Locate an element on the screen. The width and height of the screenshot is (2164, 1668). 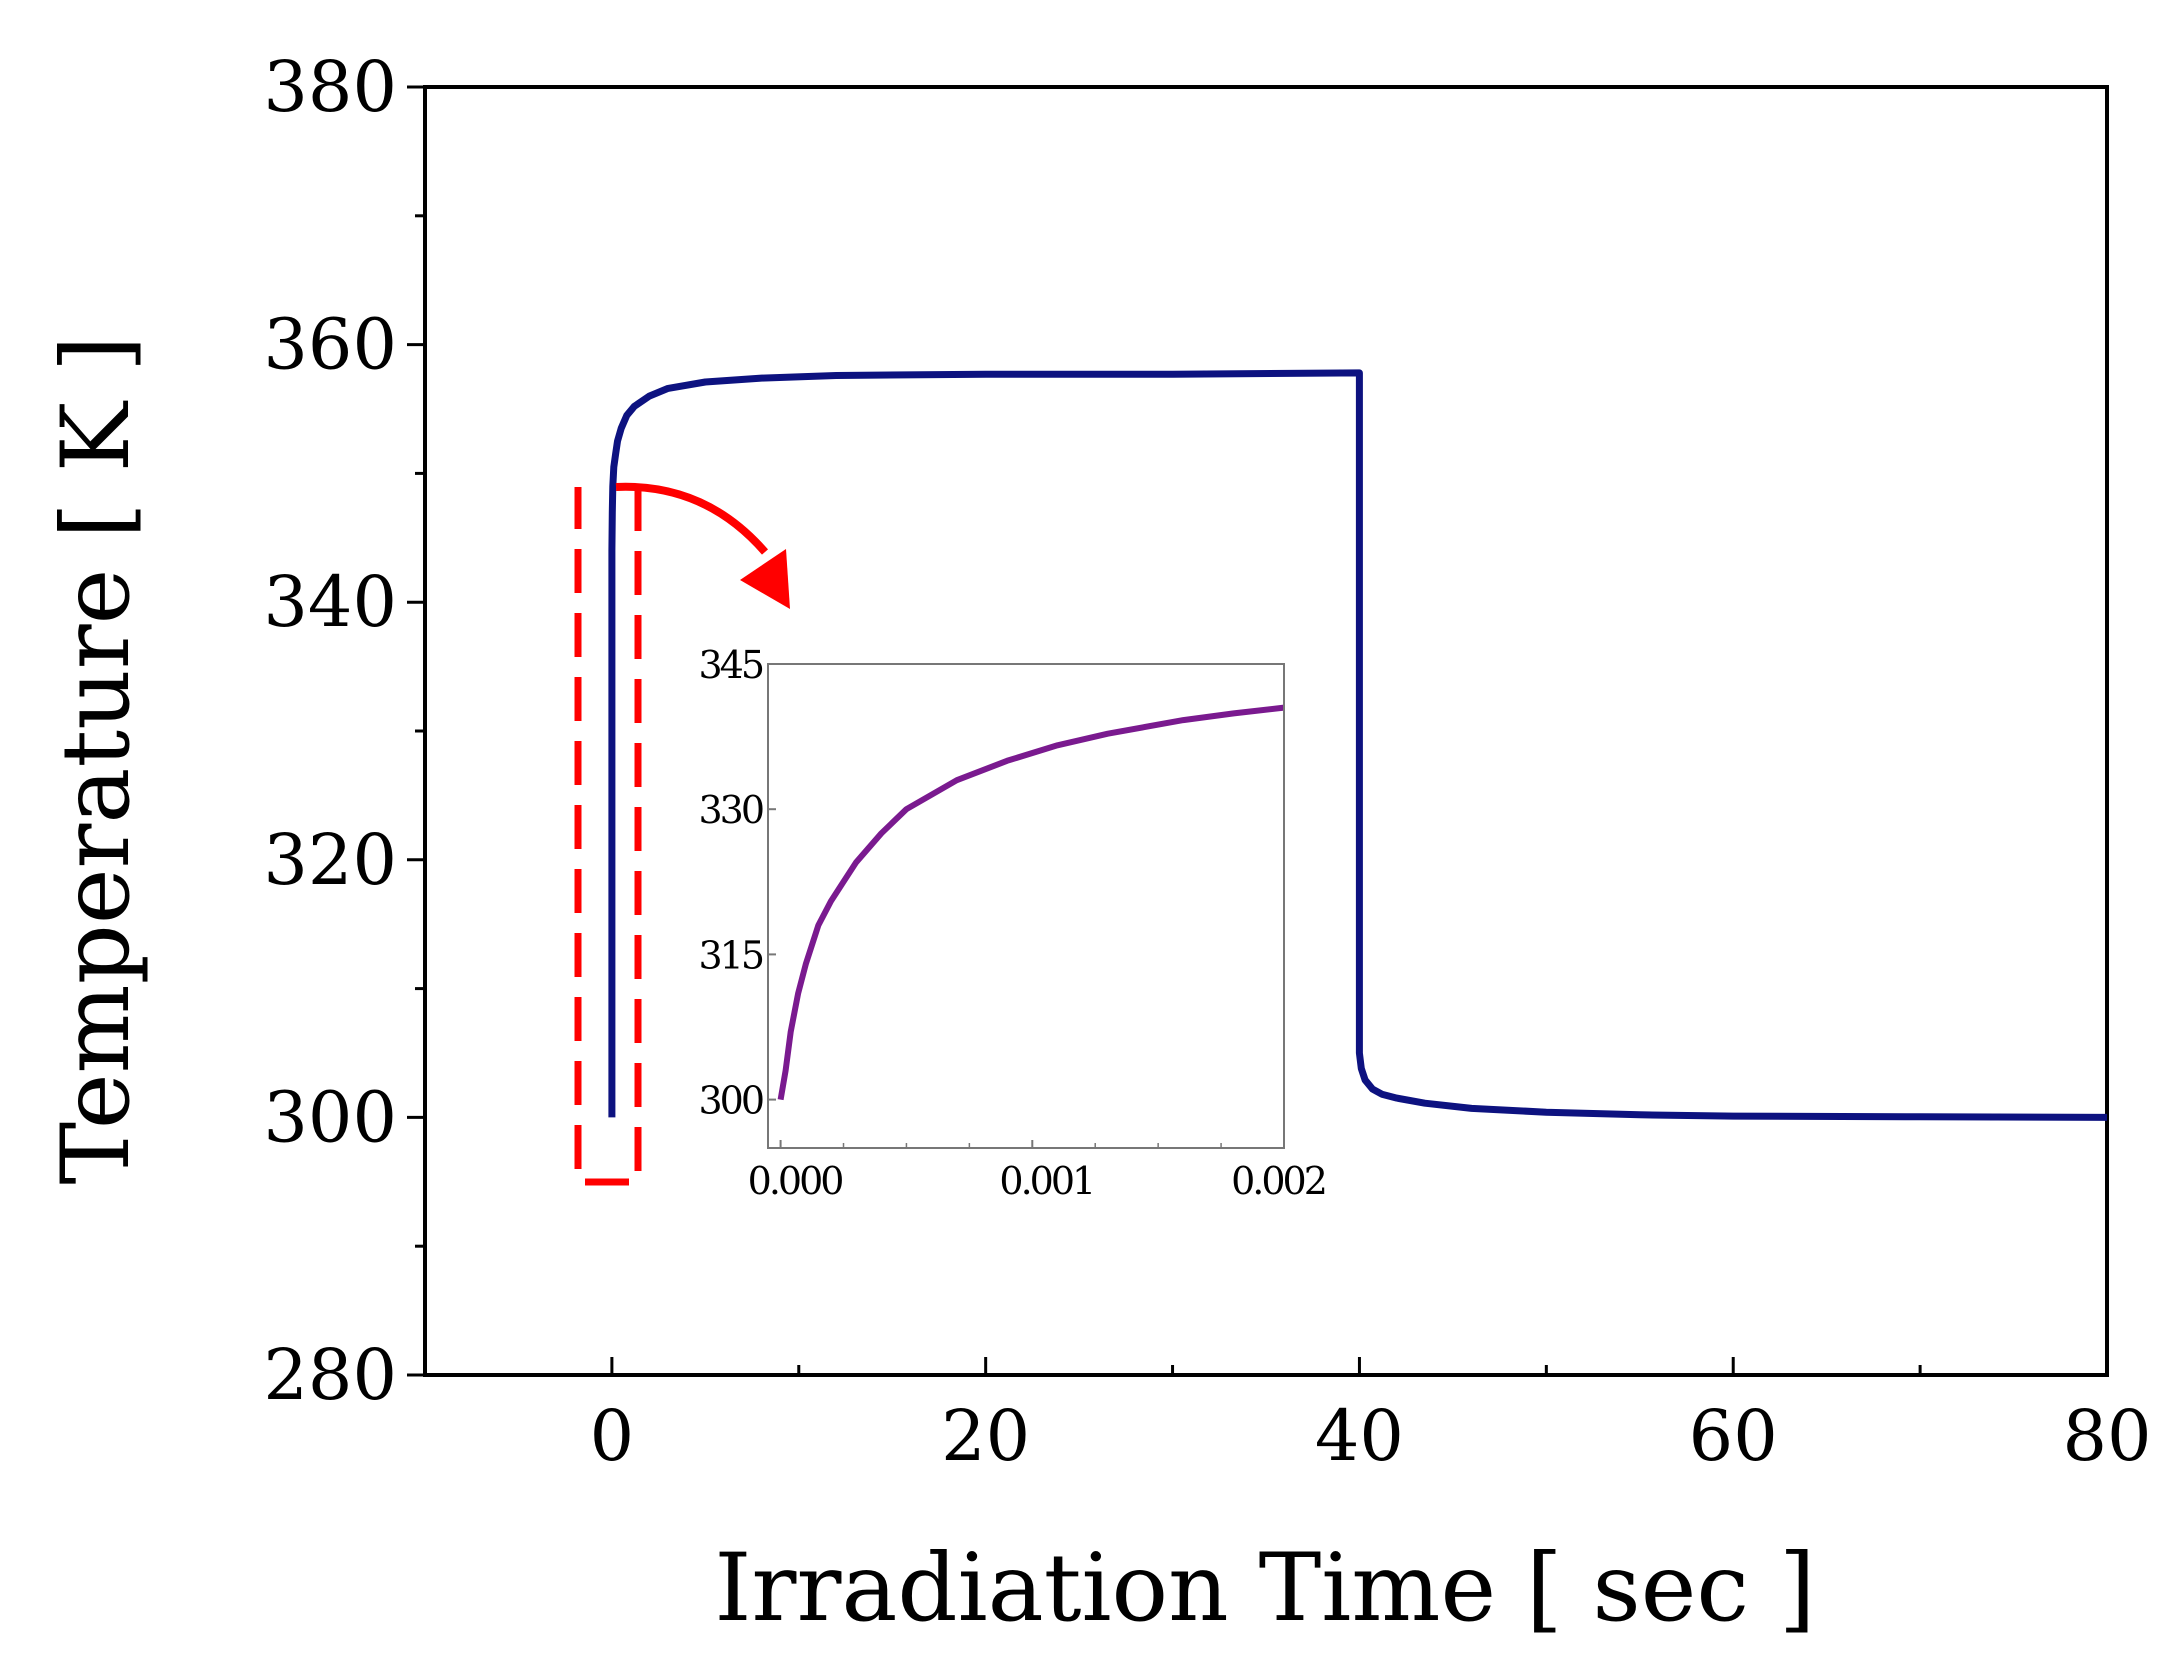
y-axis-title: Temperature [ K ] is located at coordinates (96, 759).